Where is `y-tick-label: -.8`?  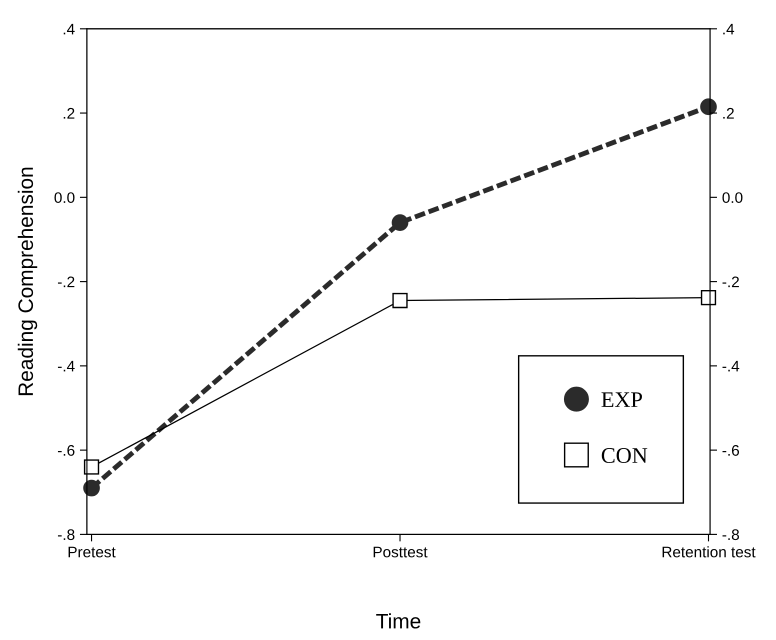 y-tick-label: -.8 is located at coordinates (66, 534).